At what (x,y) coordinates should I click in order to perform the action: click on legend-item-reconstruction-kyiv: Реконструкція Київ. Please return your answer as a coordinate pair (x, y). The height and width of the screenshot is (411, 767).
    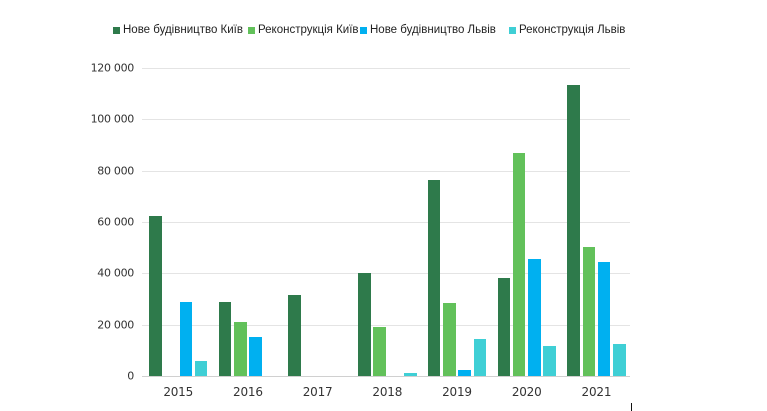
    Looking at the image, I should click on (303, 30).